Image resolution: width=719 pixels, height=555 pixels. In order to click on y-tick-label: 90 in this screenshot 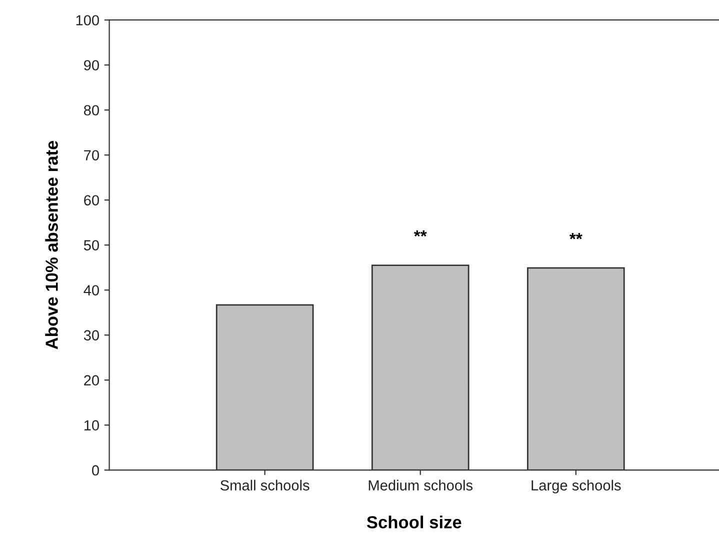, I will do `click(91, 65)`.